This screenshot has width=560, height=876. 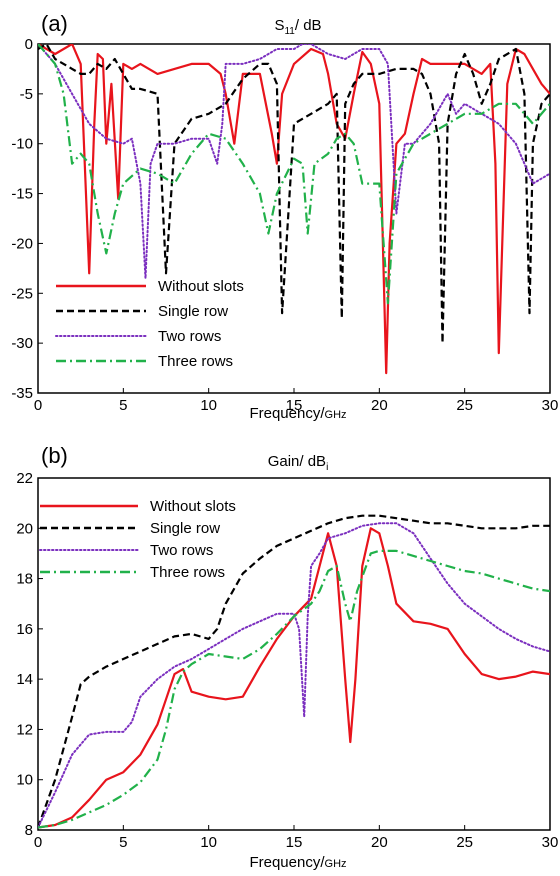 What do you see at coordinates (24, 579) in the screenshot?
I see `y-tick-label: 18` at bounding box center [24, 579].